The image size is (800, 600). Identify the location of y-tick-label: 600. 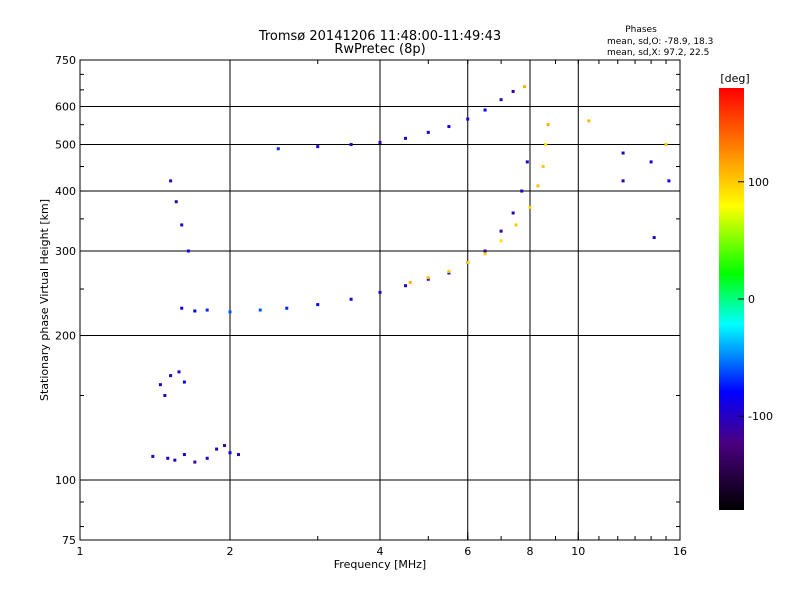
(65, 107).